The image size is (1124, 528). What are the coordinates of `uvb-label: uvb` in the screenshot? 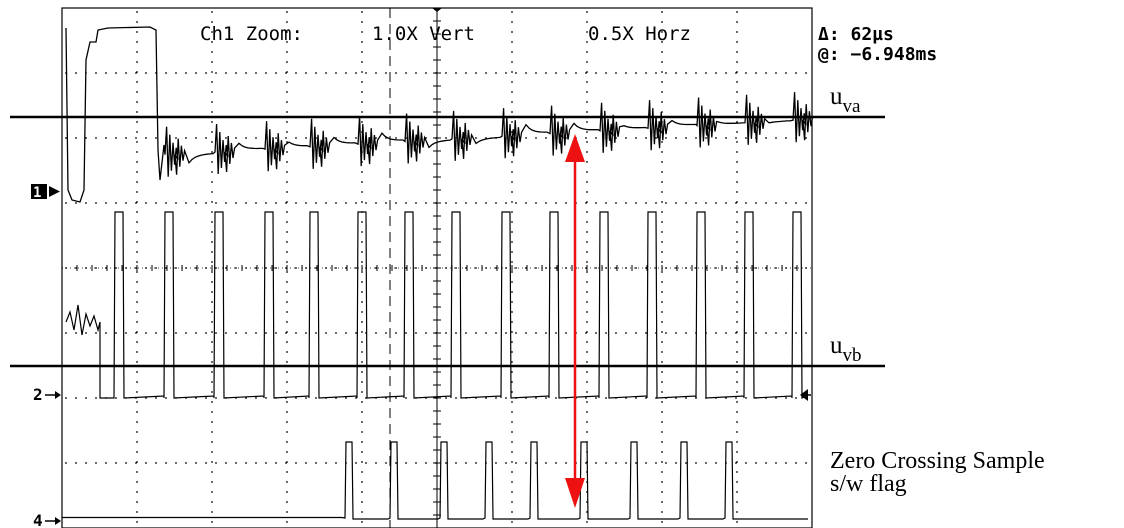 It's located at (846, 349).